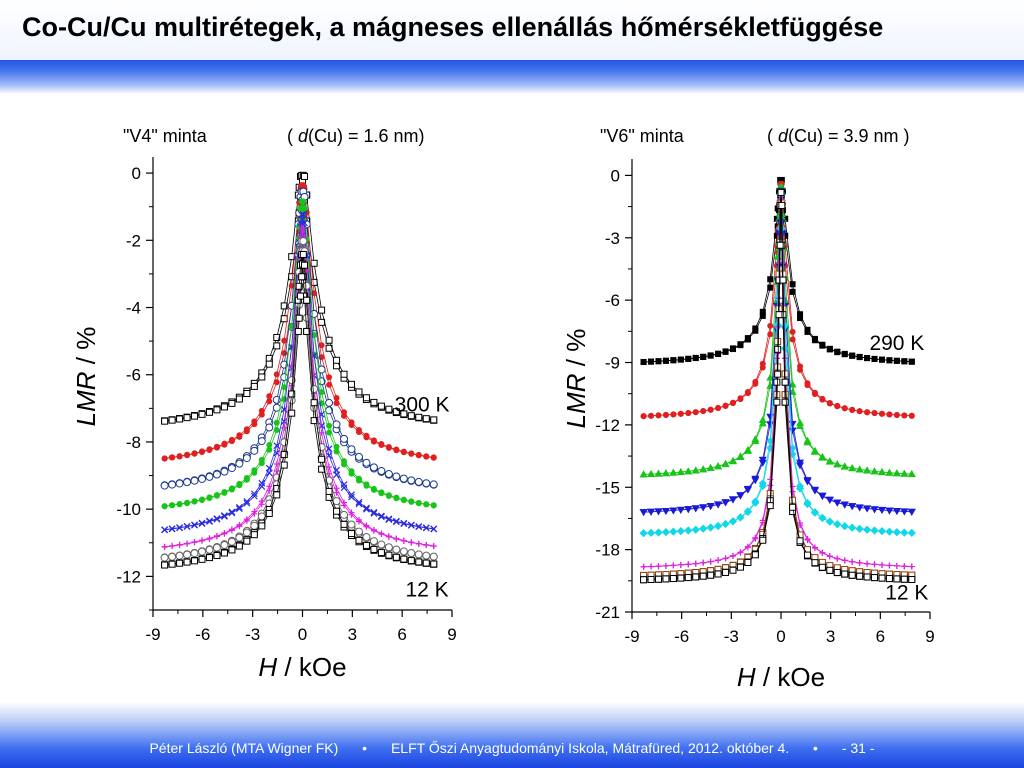 This screenshot has height=768, width=1024. Describe the element at coordinates (86, 377) in the screenshot. I see `y-axis-label: LMR / %` at that location.